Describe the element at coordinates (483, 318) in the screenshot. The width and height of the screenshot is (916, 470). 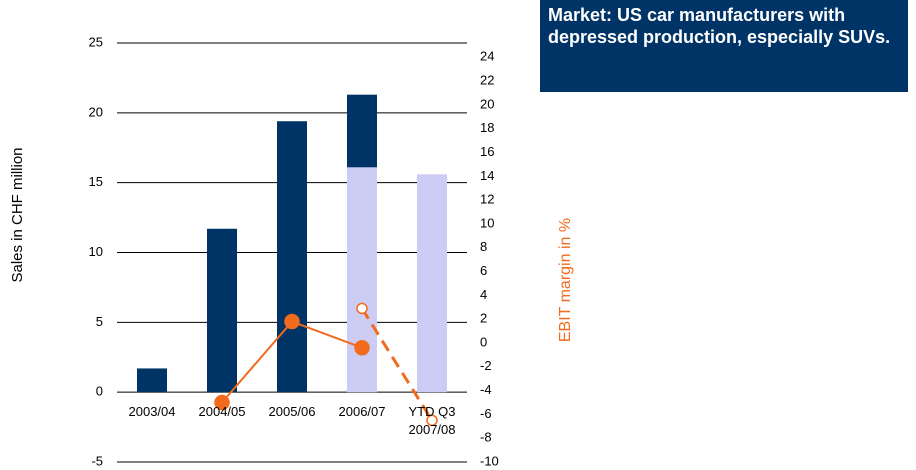
I see `y2-tick-label: 2` at that location.